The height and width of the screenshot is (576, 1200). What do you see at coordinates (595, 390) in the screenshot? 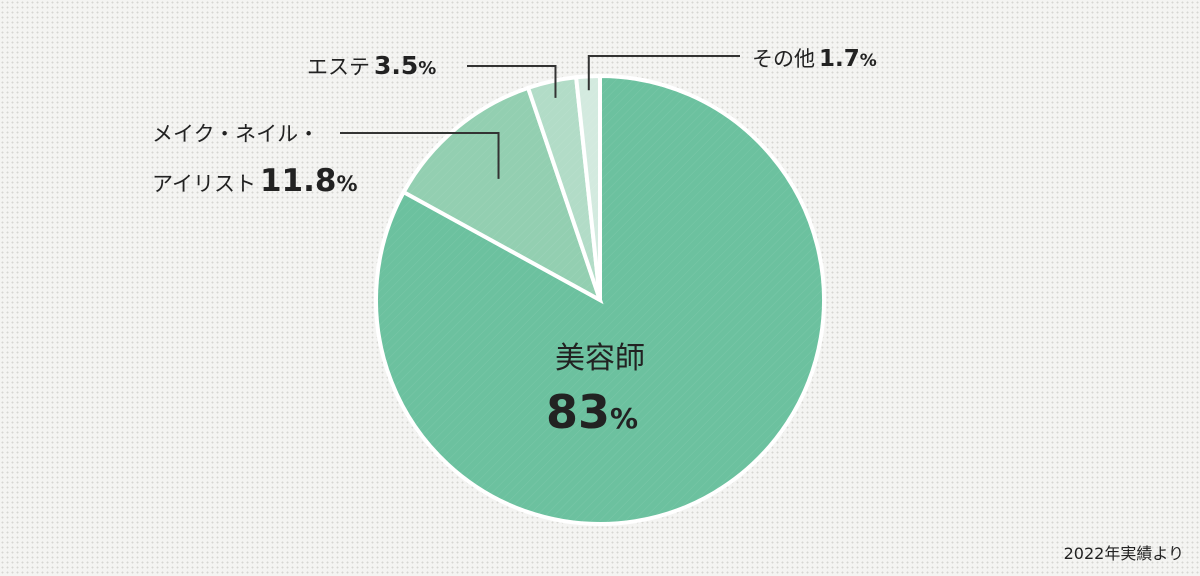
I see `slice-label-0: 美容師 83%` at bounding box center [595, 390].